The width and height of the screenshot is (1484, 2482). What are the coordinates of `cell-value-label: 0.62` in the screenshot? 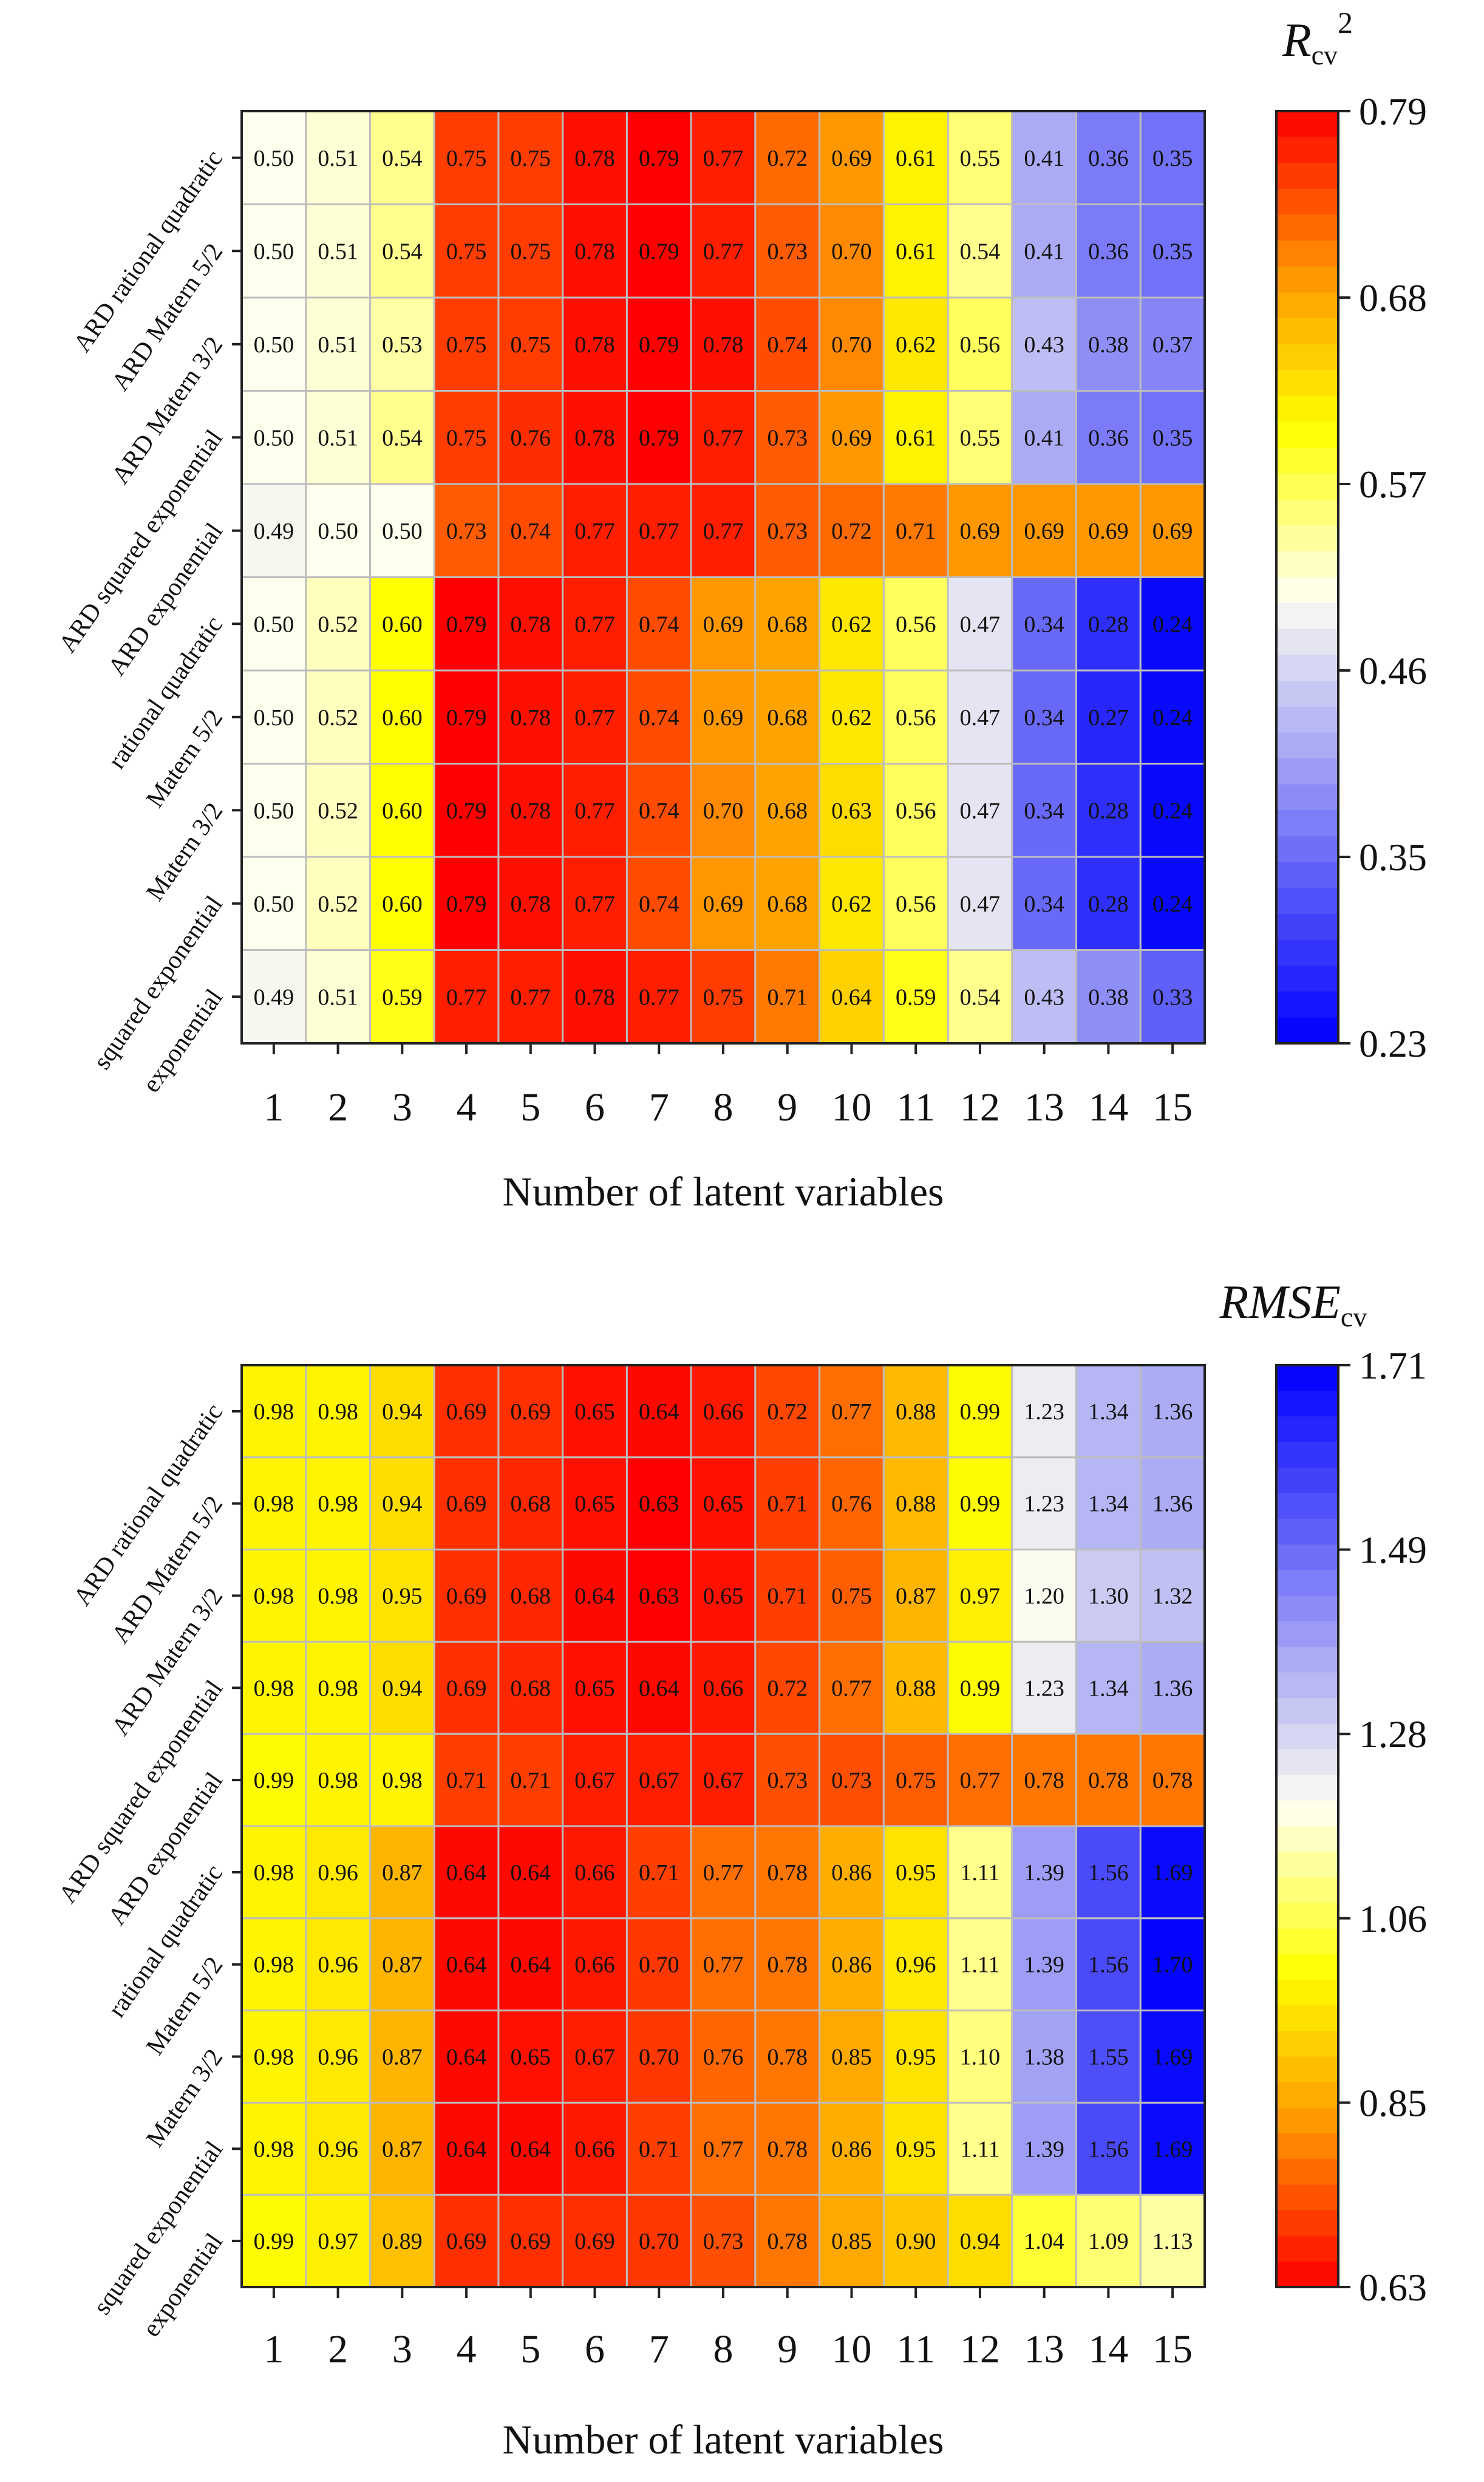 It's located at (851, 904).